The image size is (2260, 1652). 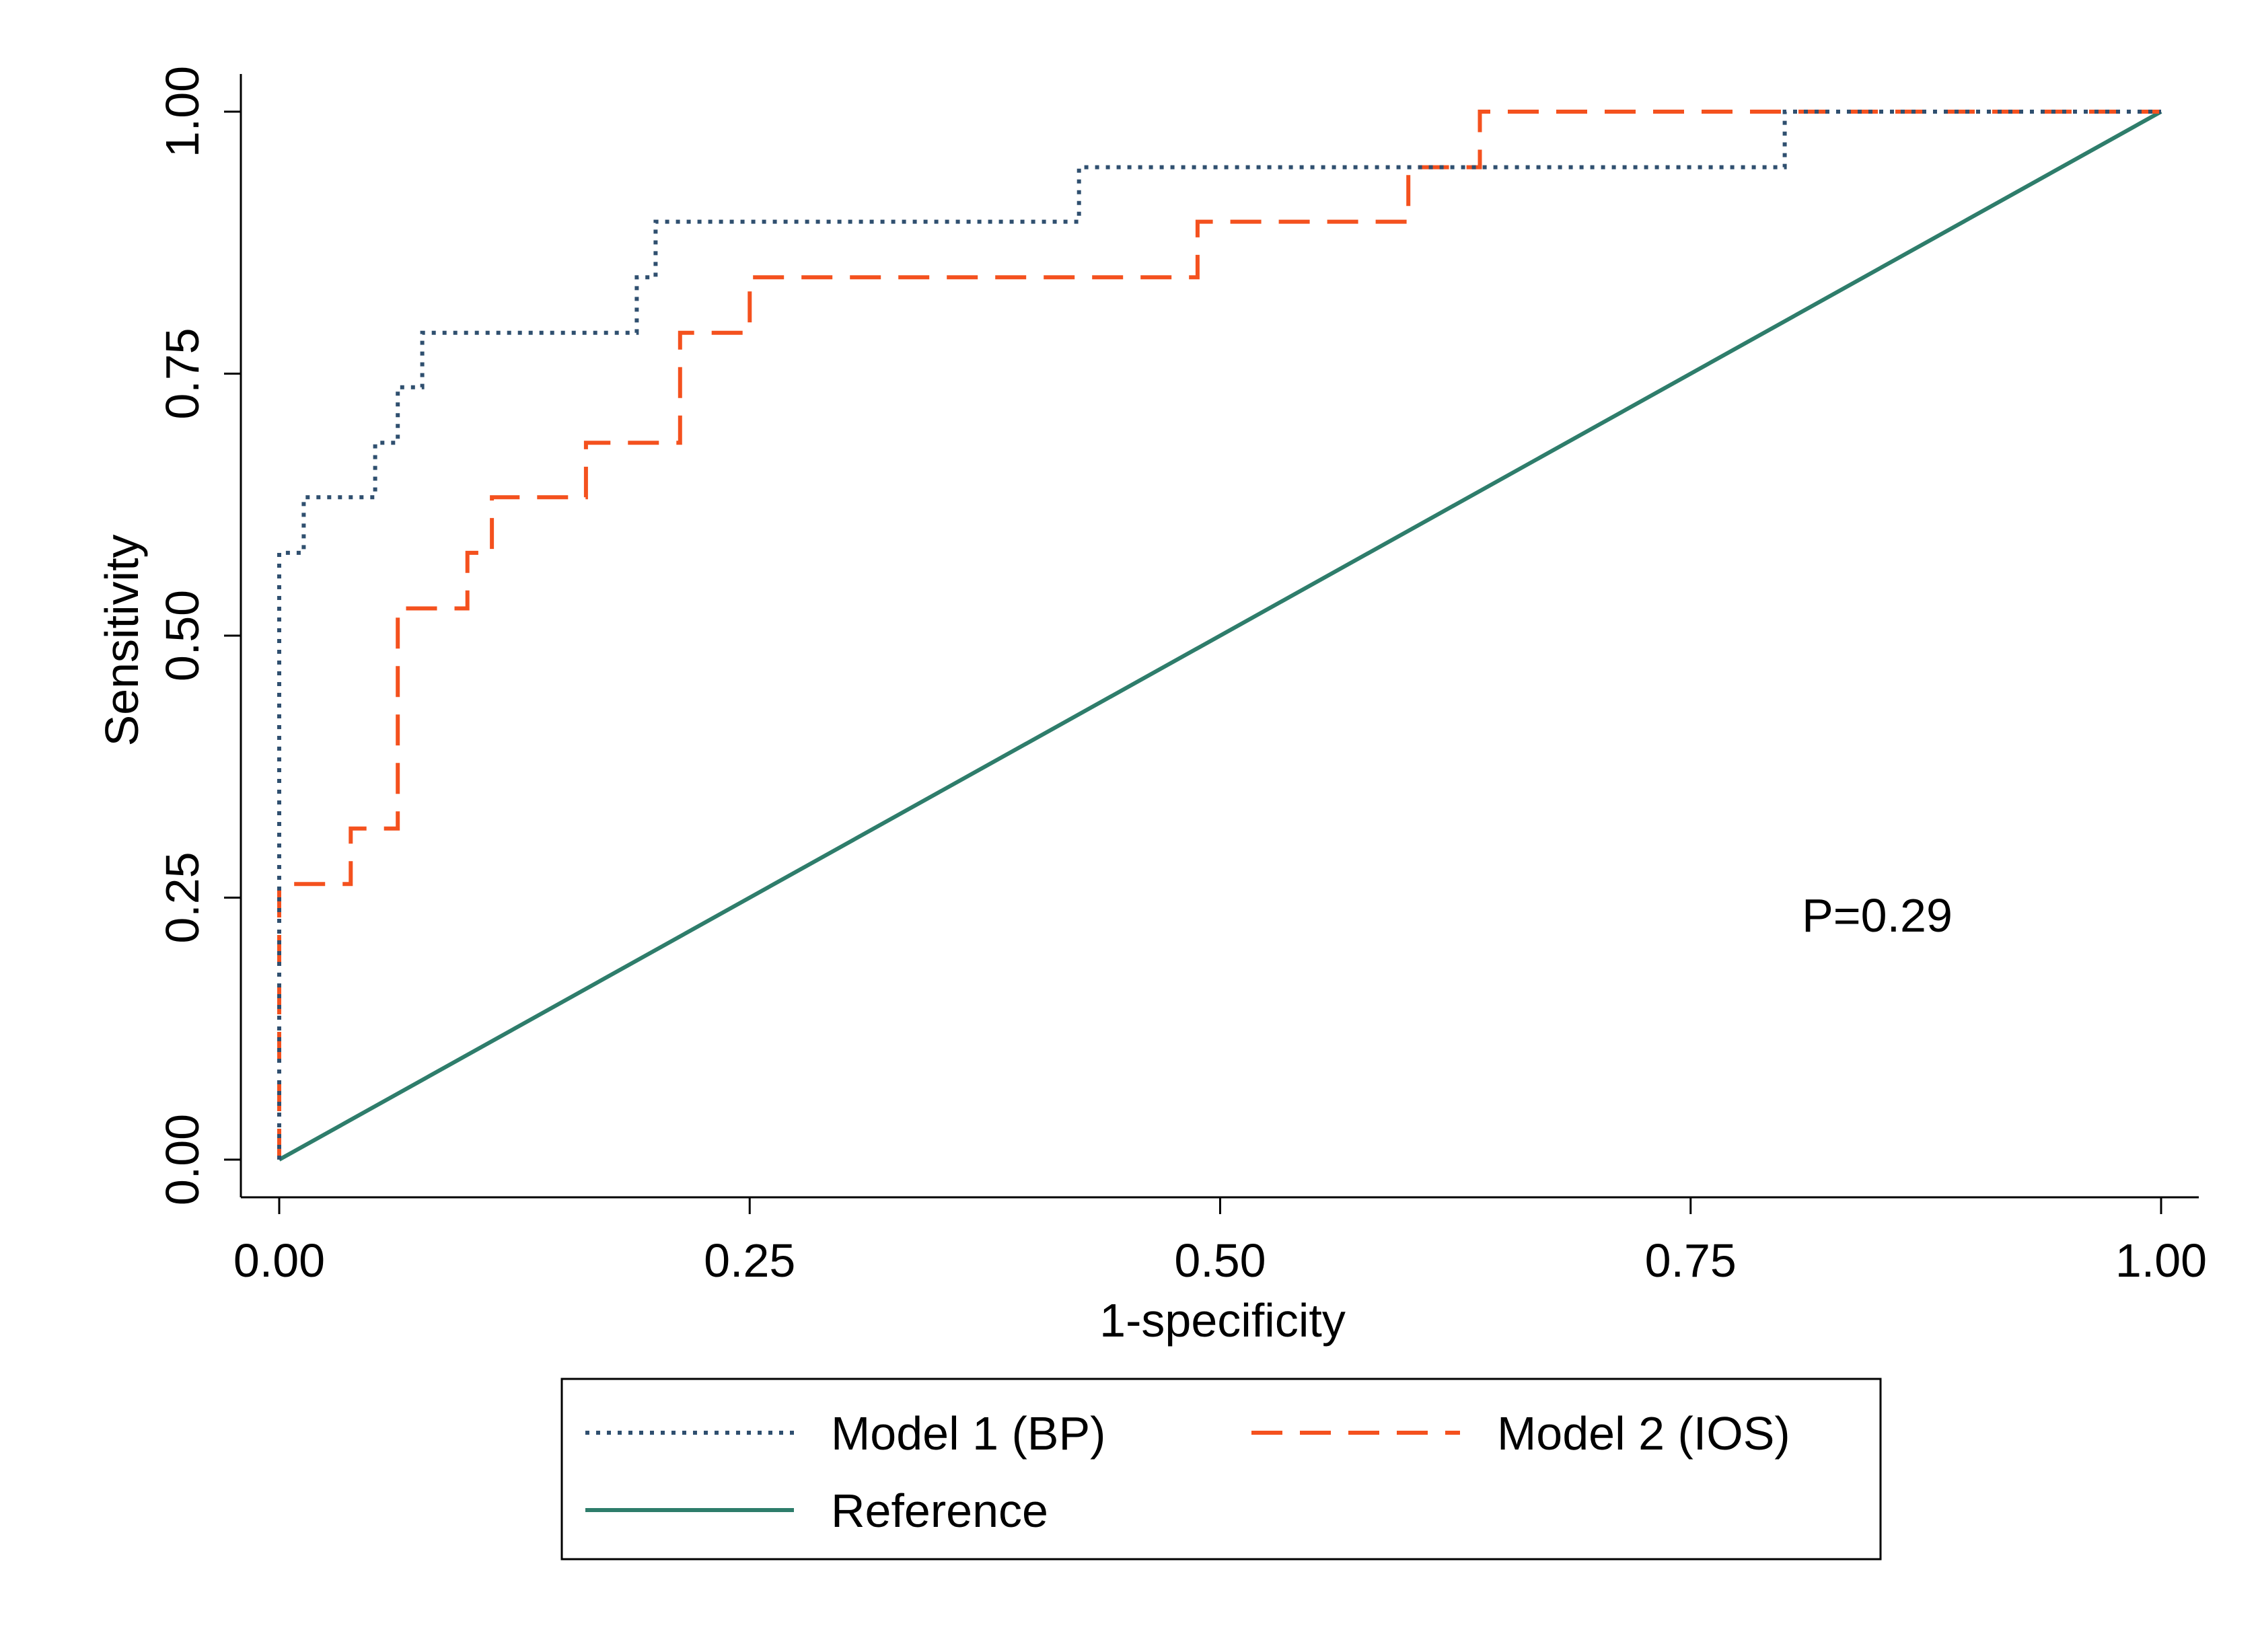 What do you see at coordinates (182, 1159) in the screenshot?
I see `y-tick-label-0: 0.00` at bounding box center [182, 1159].